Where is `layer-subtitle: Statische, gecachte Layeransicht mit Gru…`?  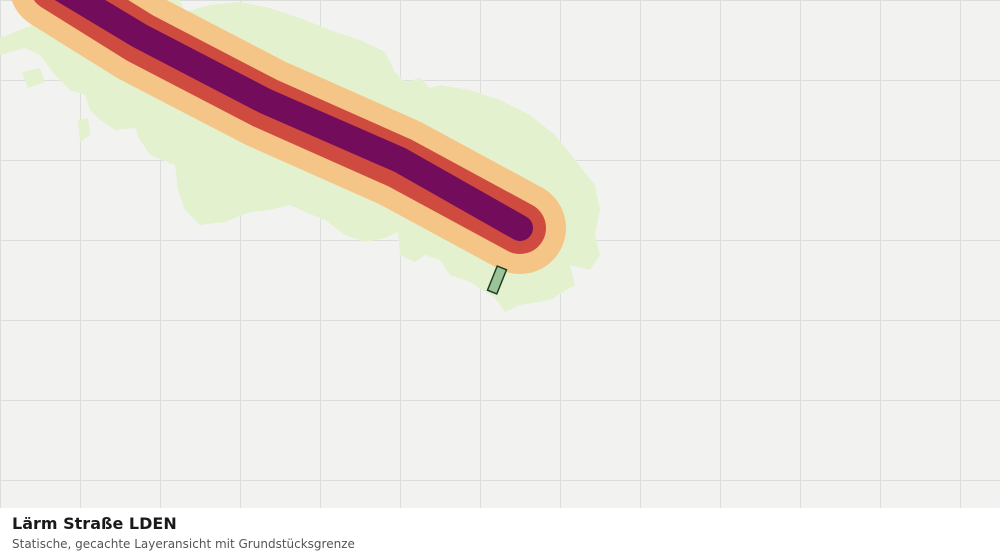 layer-subtitle: Statische, gecachte Layeransicht mit Gru… is located at coordinates (183, 544).